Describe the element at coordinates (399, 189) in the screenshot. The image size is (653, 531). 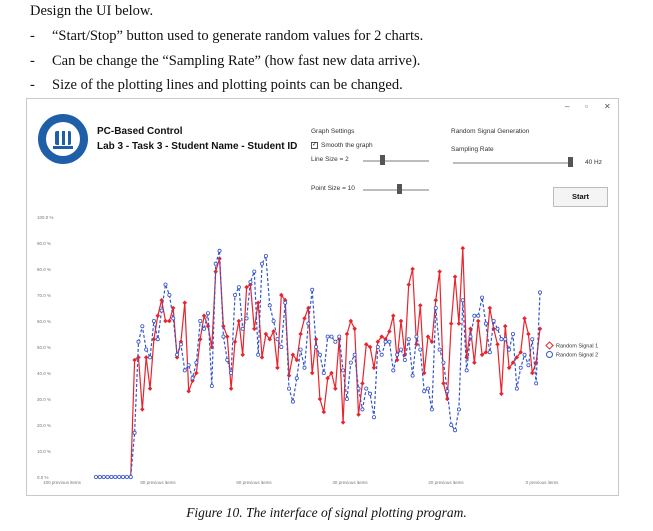
I see `point-size-thumb` at that location.